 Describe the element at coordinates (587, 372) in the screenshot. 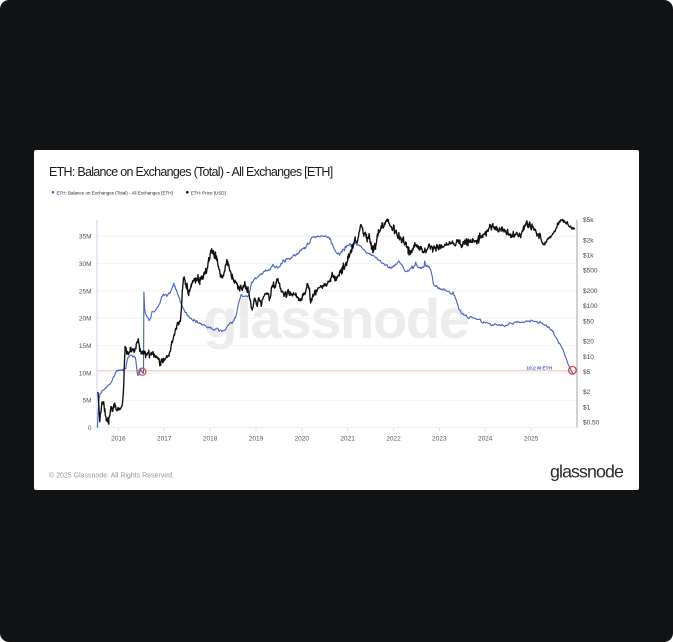

I see `svg-text: $5` at that location.